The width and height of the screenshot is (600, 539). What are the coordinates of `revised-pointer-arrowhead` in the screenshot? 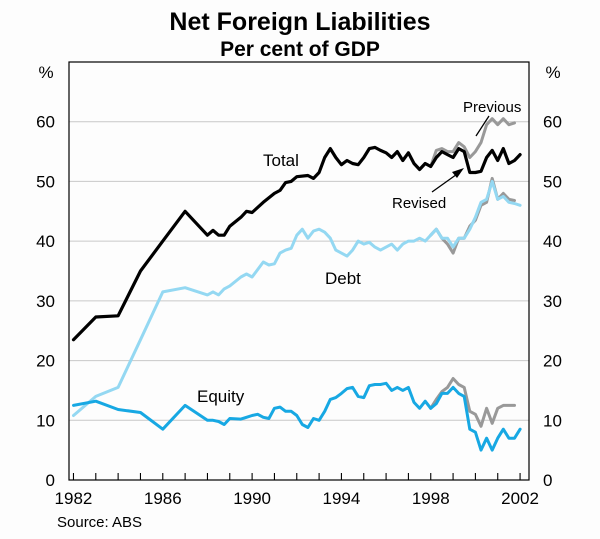 It's located at (458, 173).